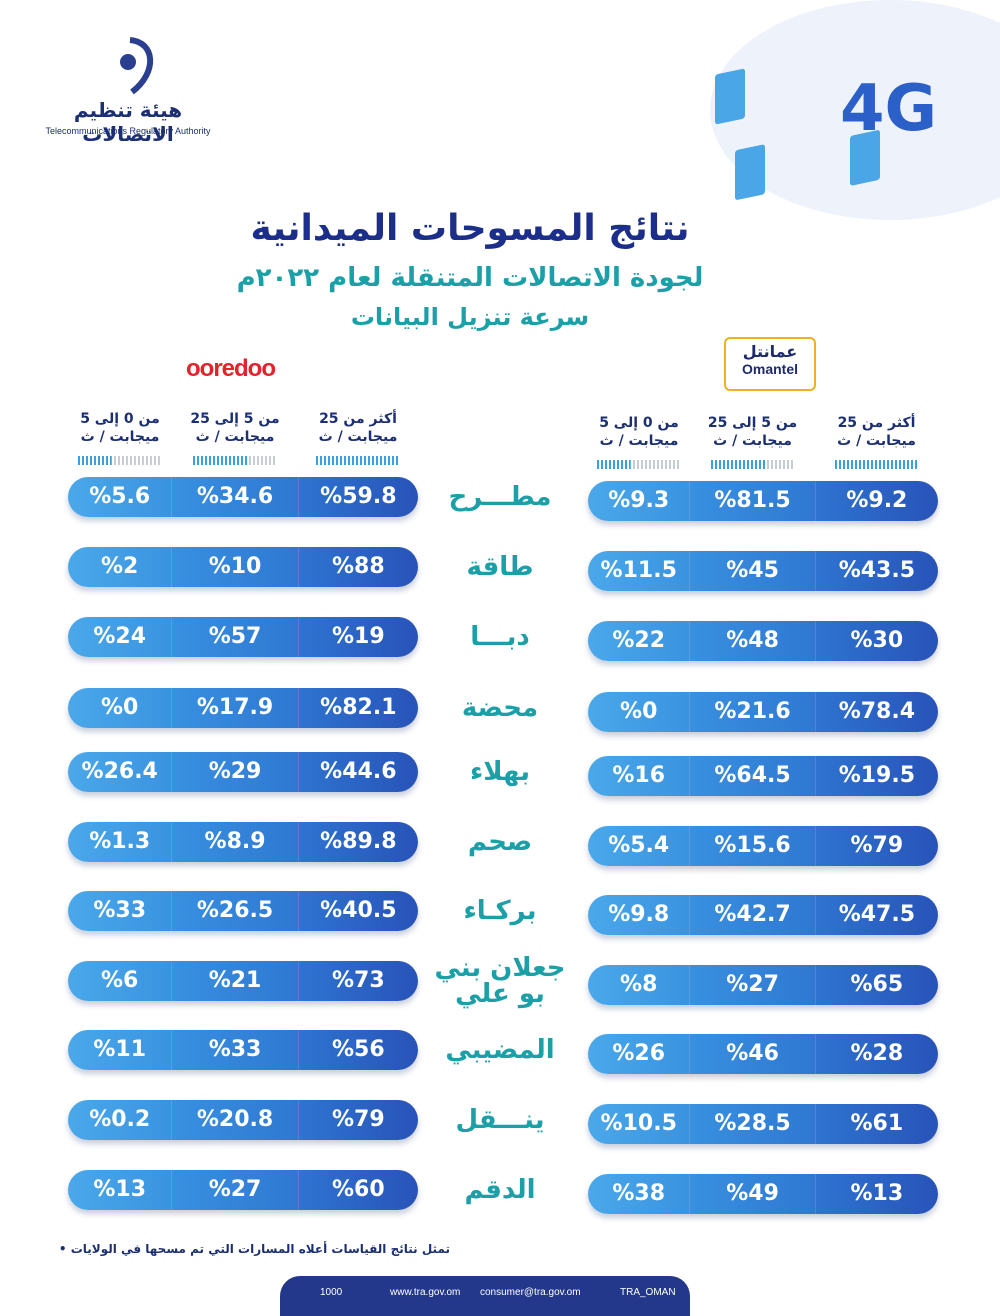  I want to click on value-cell: %15.6, so click(752, 846).